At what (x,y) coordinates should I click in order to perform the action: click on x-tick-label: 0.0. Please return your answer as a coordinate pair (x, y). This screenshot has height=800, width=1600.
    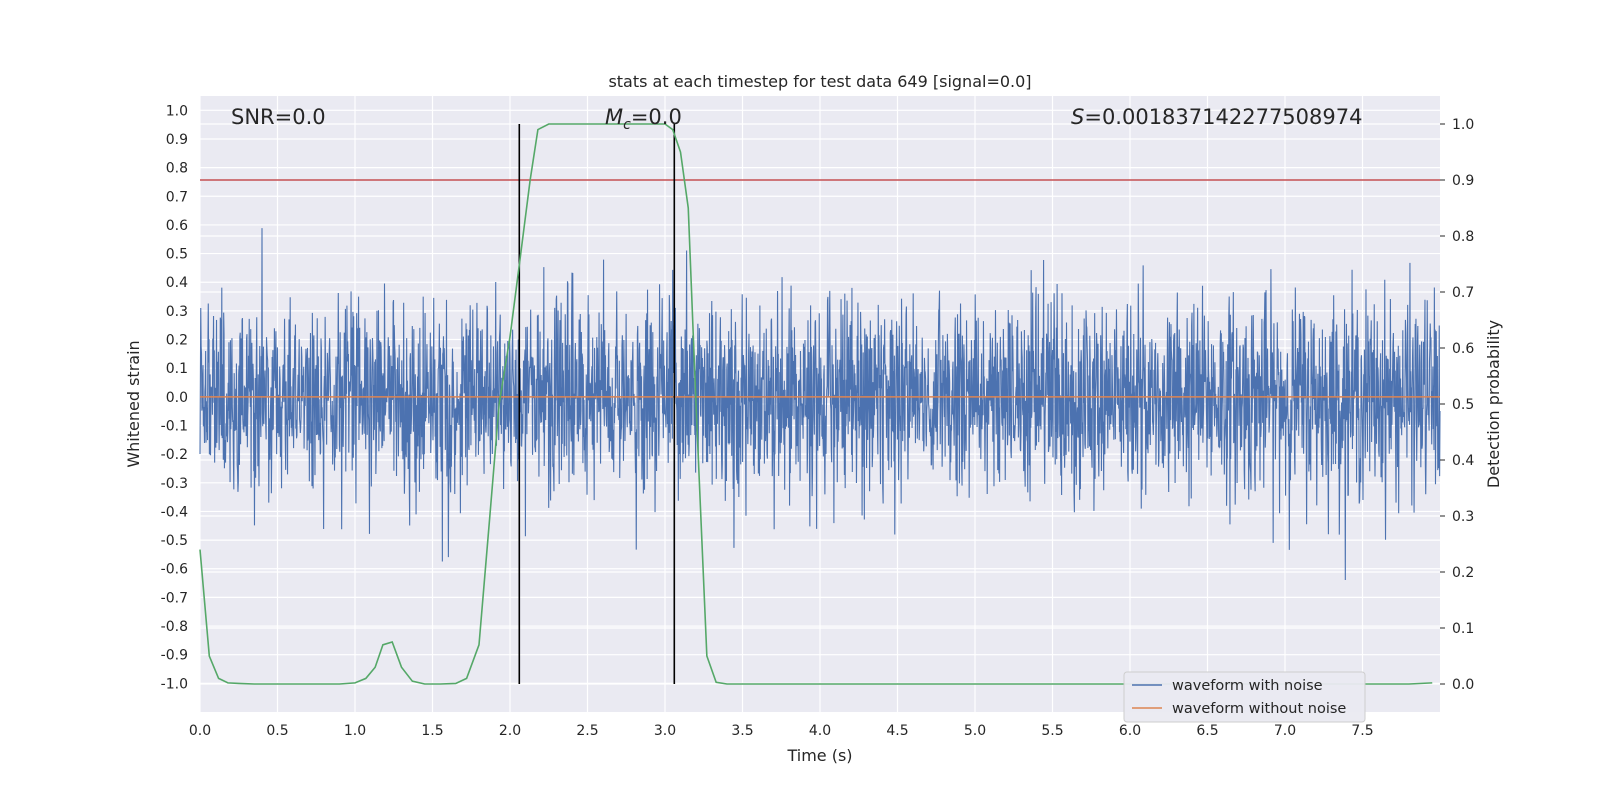
    Looking at the image, I should click on (200, 731).